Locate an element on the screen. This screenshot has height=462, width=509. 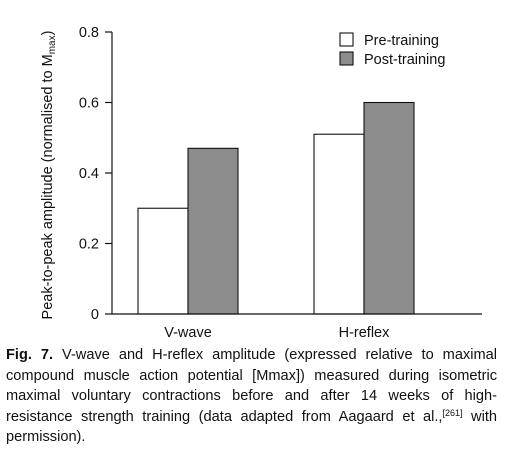
y-tick-label: 0.6 is located at coordinates (89, 104).